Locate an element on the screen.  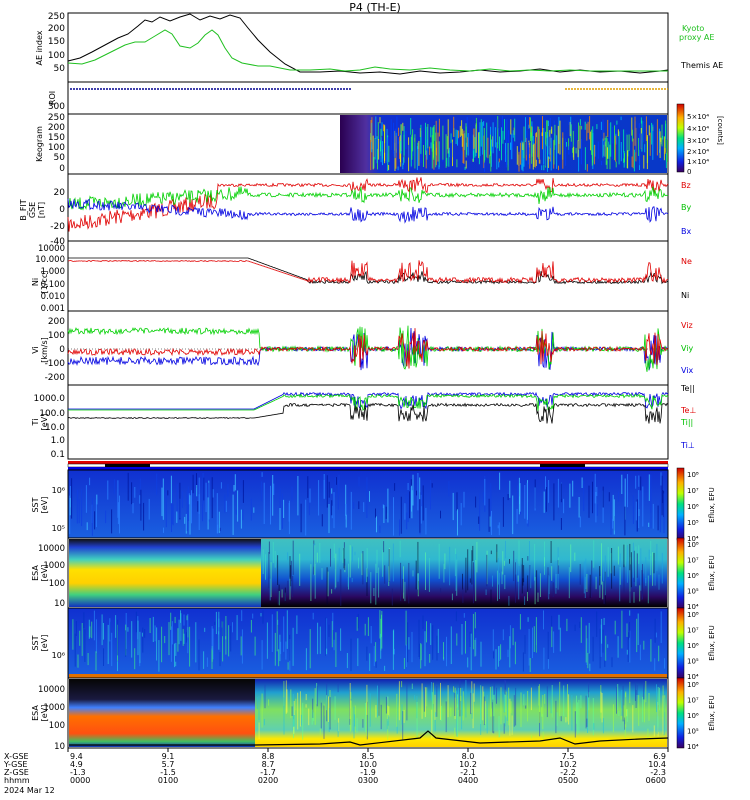
axis-date: 2024 Mar 12 is located at coordinates (29, 790).